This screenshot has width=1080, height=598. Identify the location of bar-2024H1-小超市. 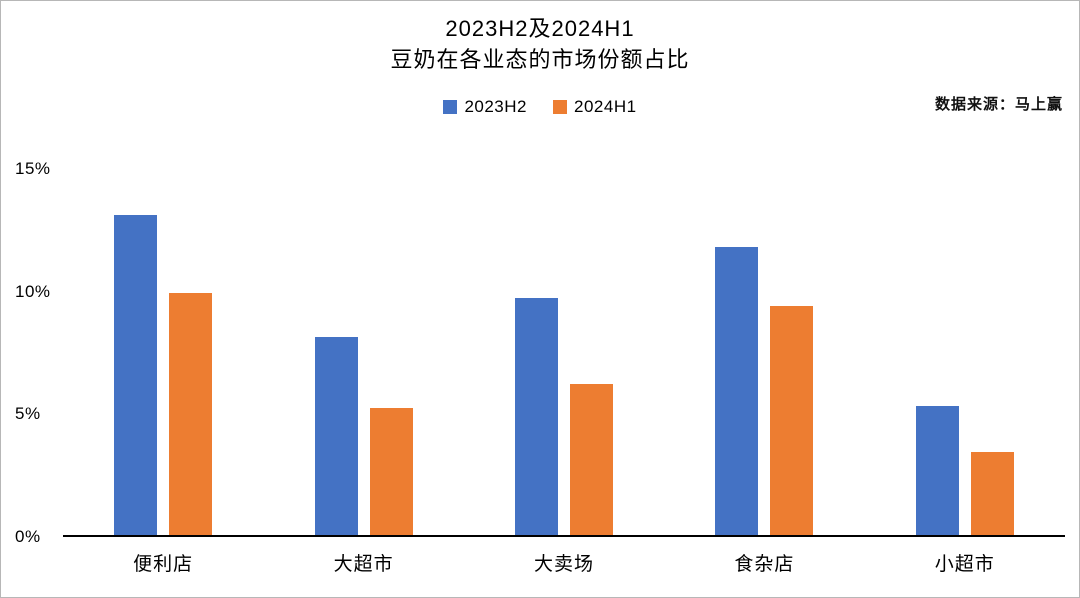
(992, 493).